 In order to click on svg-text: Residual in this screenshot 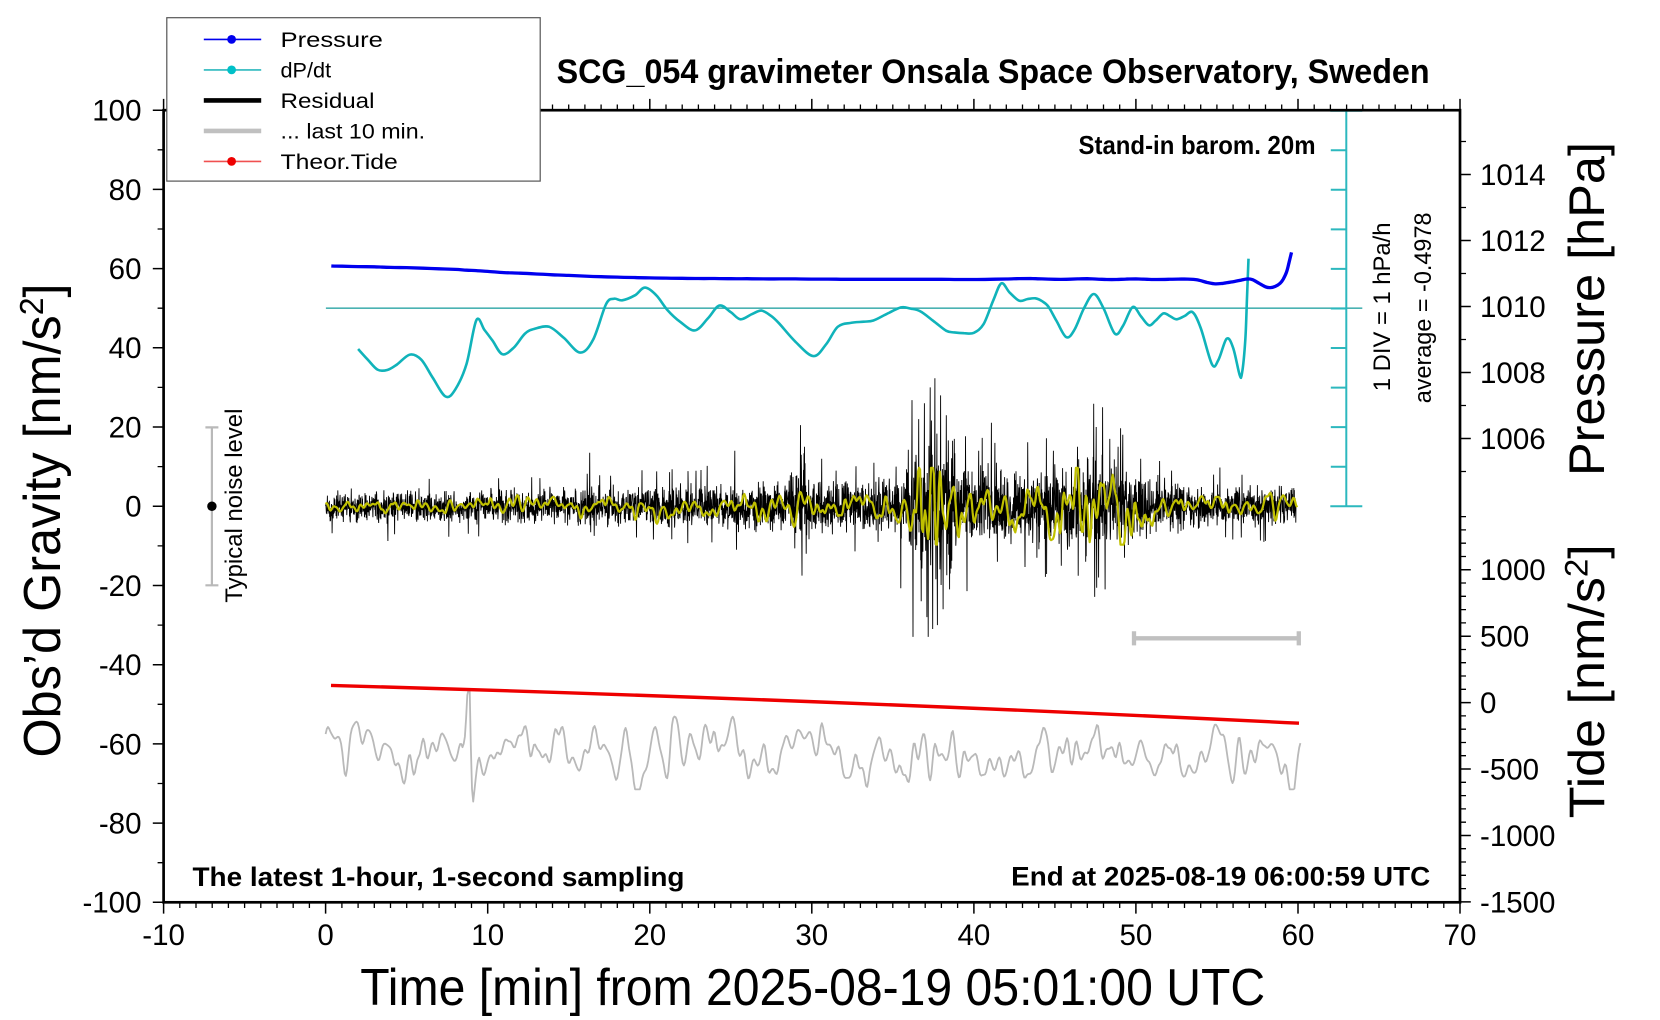, I will do `click(328, 101)`.